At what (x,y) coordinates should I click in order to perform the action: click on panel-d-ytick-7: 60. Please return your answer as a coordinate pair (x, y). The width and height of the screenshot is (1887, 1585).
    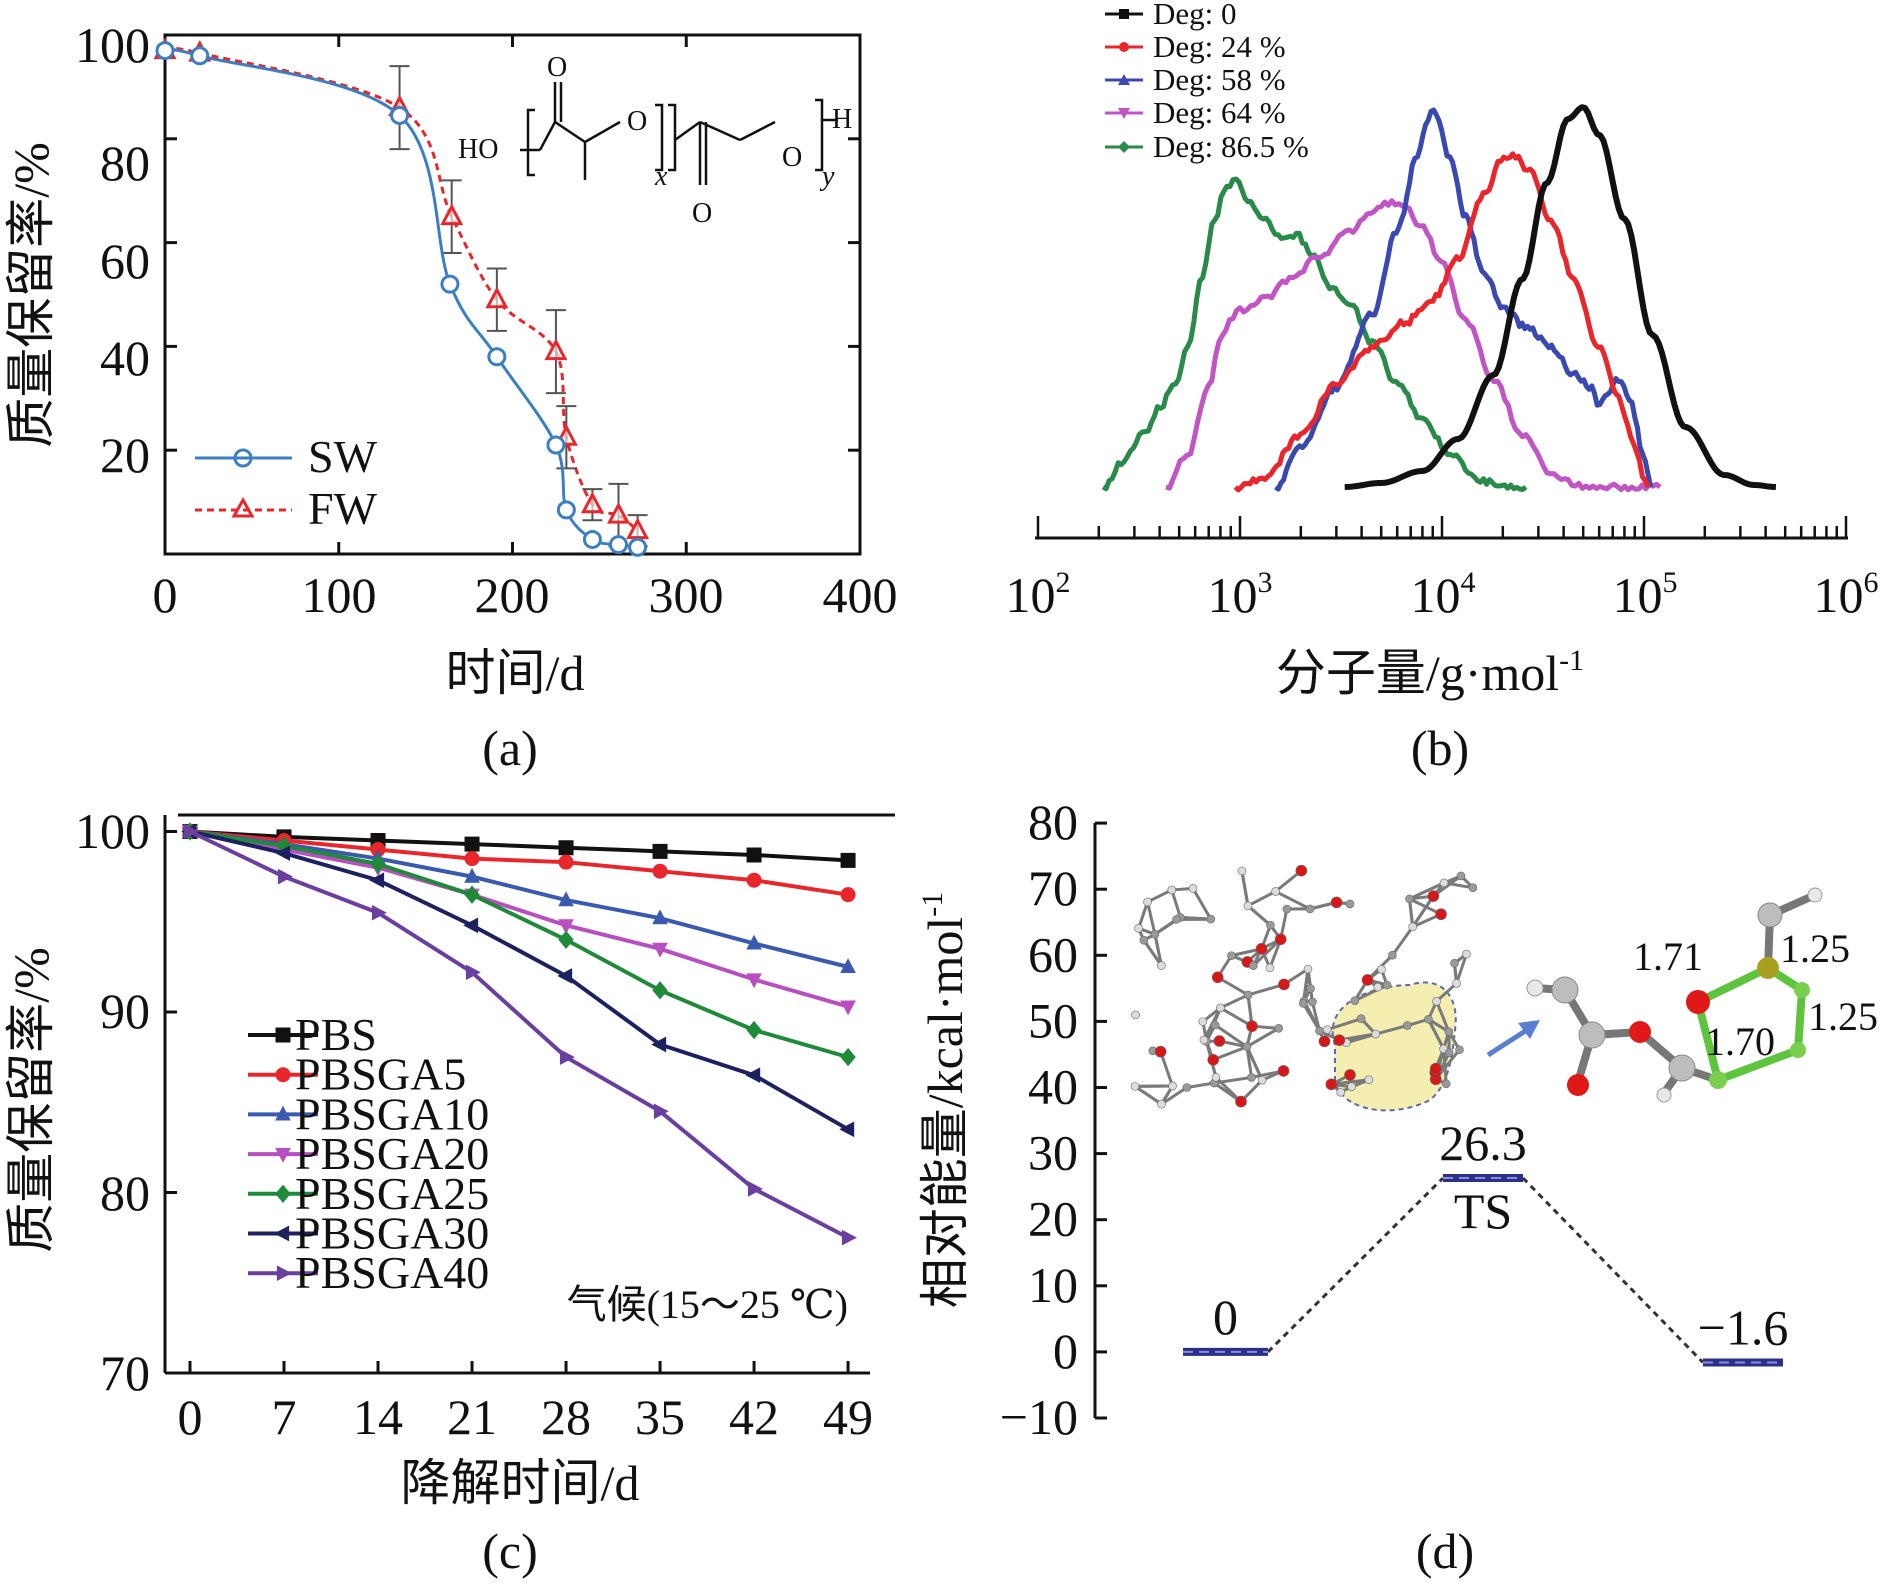
    Looking at the image, I should click on (1053, 954).